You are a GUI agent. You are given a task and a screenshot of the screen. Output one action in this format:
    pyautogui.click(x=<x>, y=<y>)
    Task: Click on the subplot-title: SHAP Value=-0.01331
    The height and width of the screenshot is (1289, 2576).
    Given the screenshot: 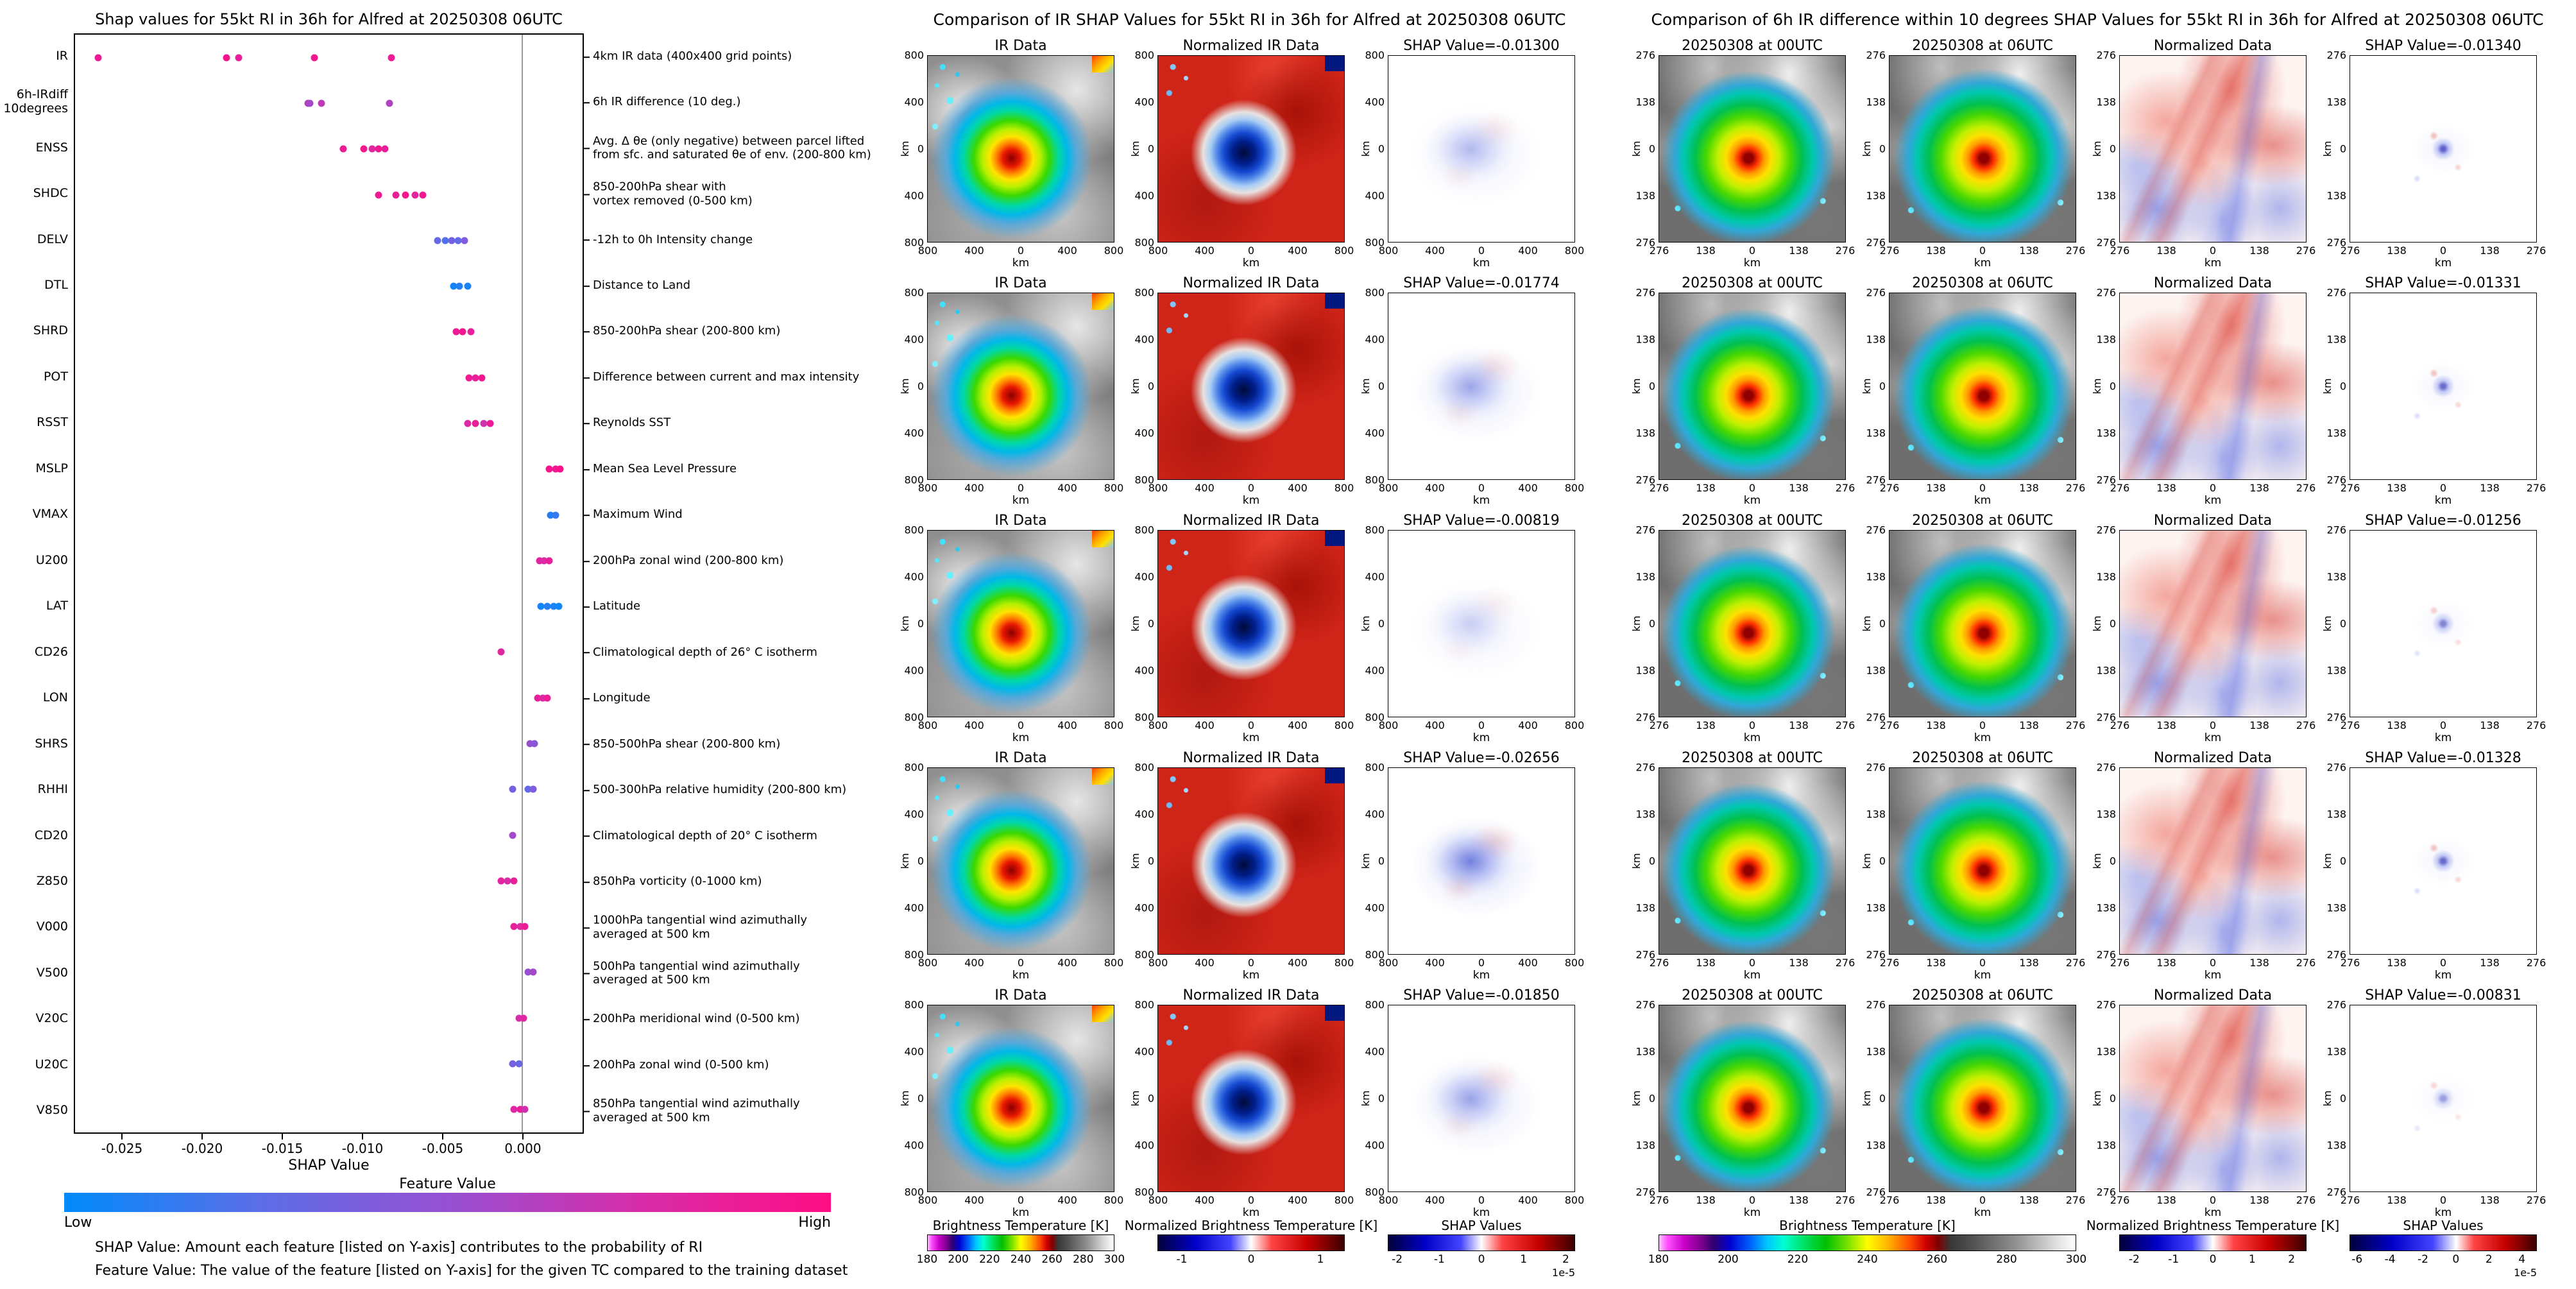 What is the action you would take?
    pyautogui.click(x=2443, y=283)
    